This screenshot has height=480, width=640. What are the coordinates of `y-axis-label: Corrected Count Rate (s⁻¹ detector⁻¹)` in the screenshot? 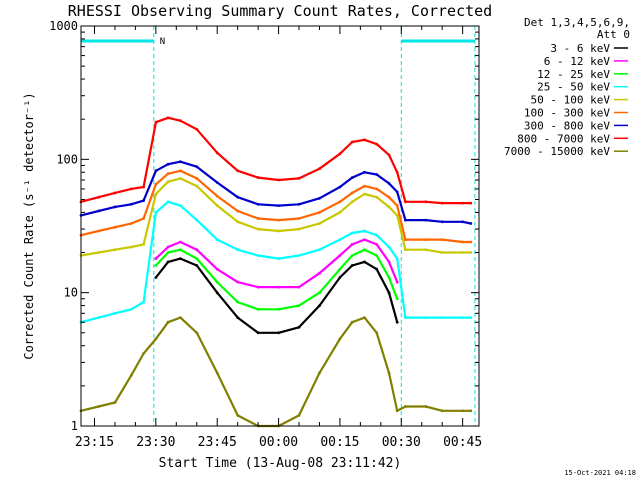 It's located at (29, 225).